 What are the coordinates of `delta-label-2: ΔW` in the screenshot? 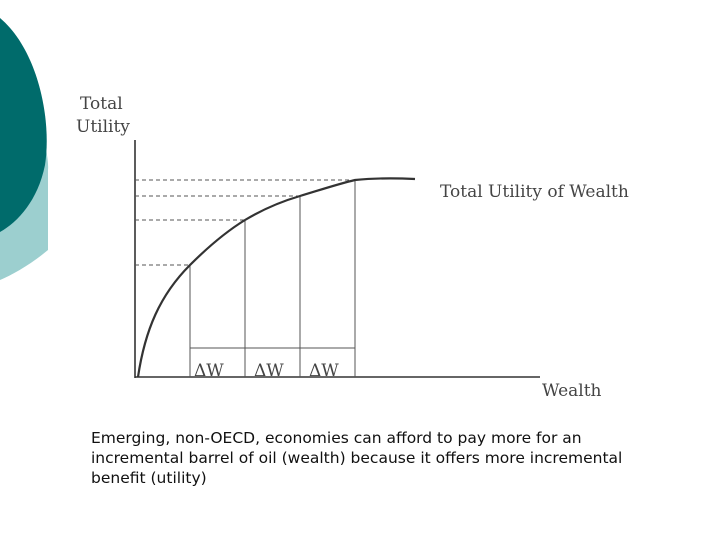 It's located at (269, 371).